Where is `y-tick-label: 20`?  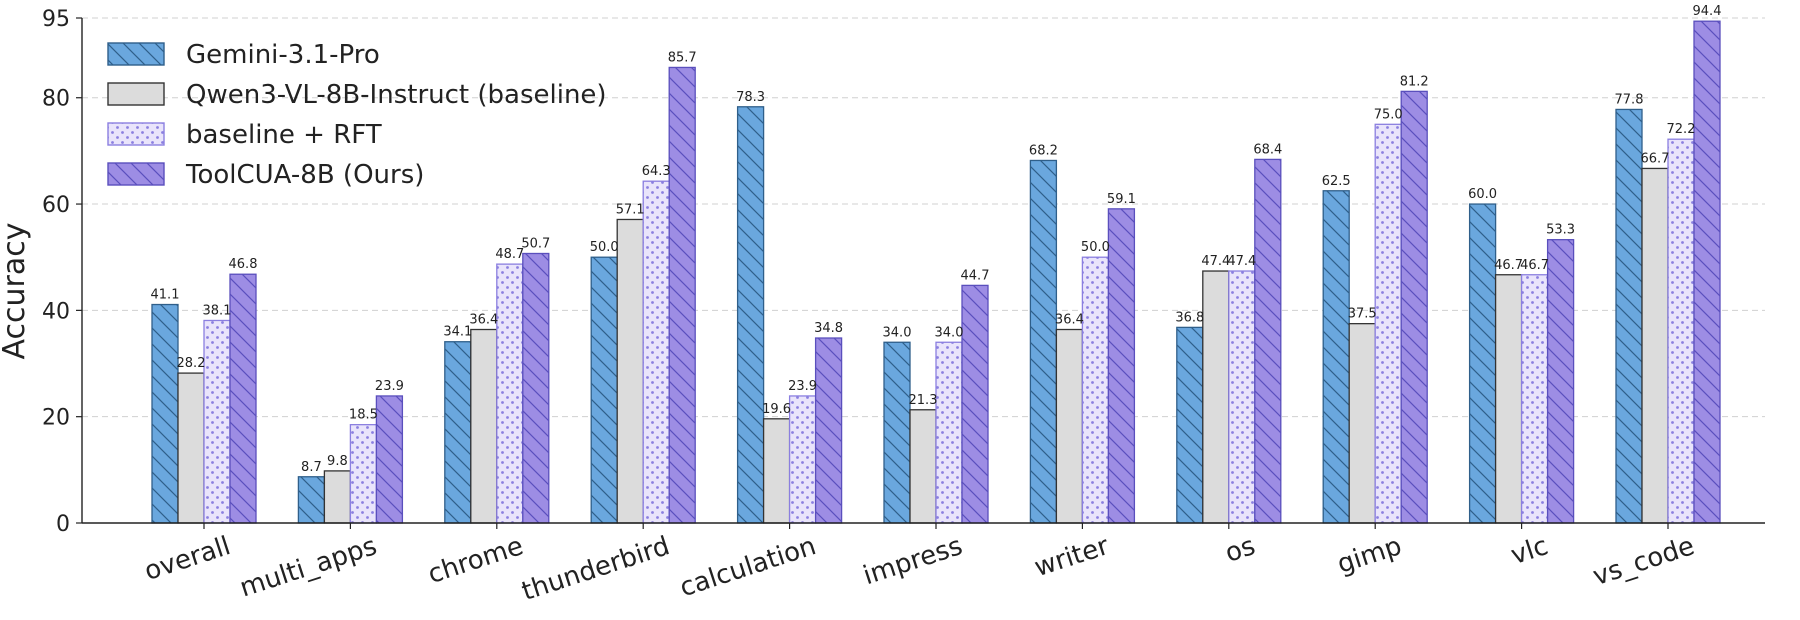 y-tick-label: 20 is located at coordinates (56, 418).